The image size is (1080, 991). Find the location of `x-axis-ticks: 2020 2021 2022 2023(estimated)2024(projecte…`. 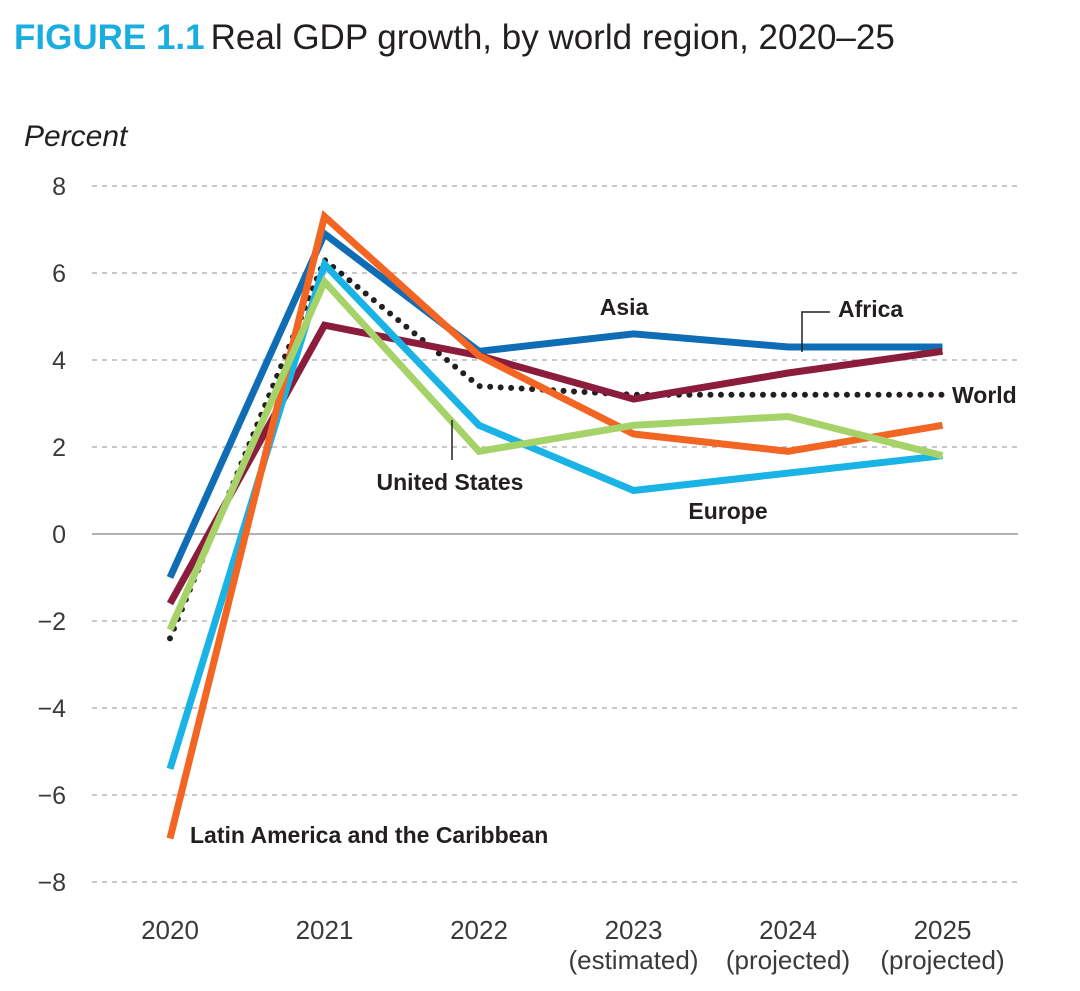

x-axis-ticks: 2020 2021 2022 2023(estimated)2024(projecte… is located at coordinates (573, 945).